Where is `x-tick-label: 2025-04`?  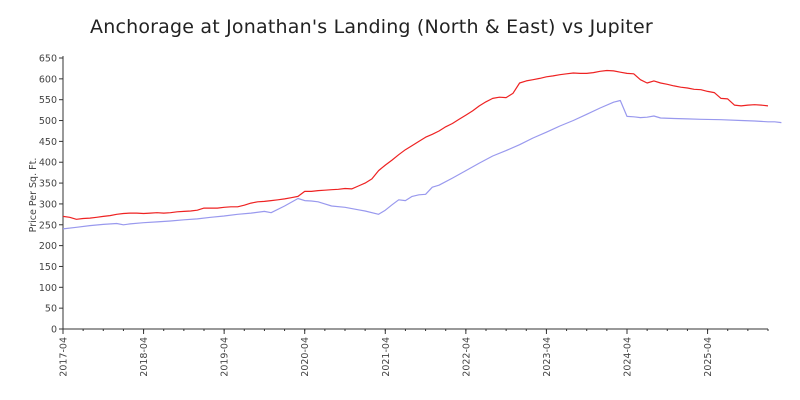 x-tick-label: 2025-04 is located at coordinates (708, 357).